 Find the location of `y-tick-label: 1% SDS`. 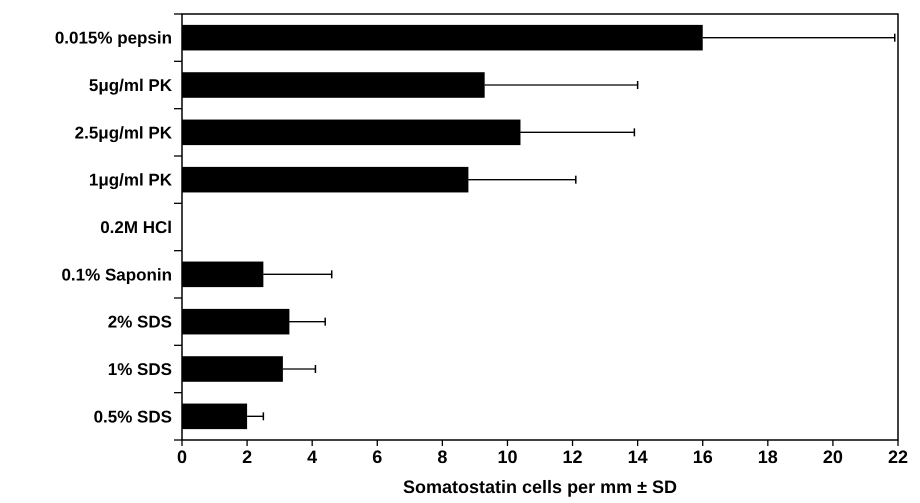

y-tick-label: 1% SDS is located at coordinates (140, 369).